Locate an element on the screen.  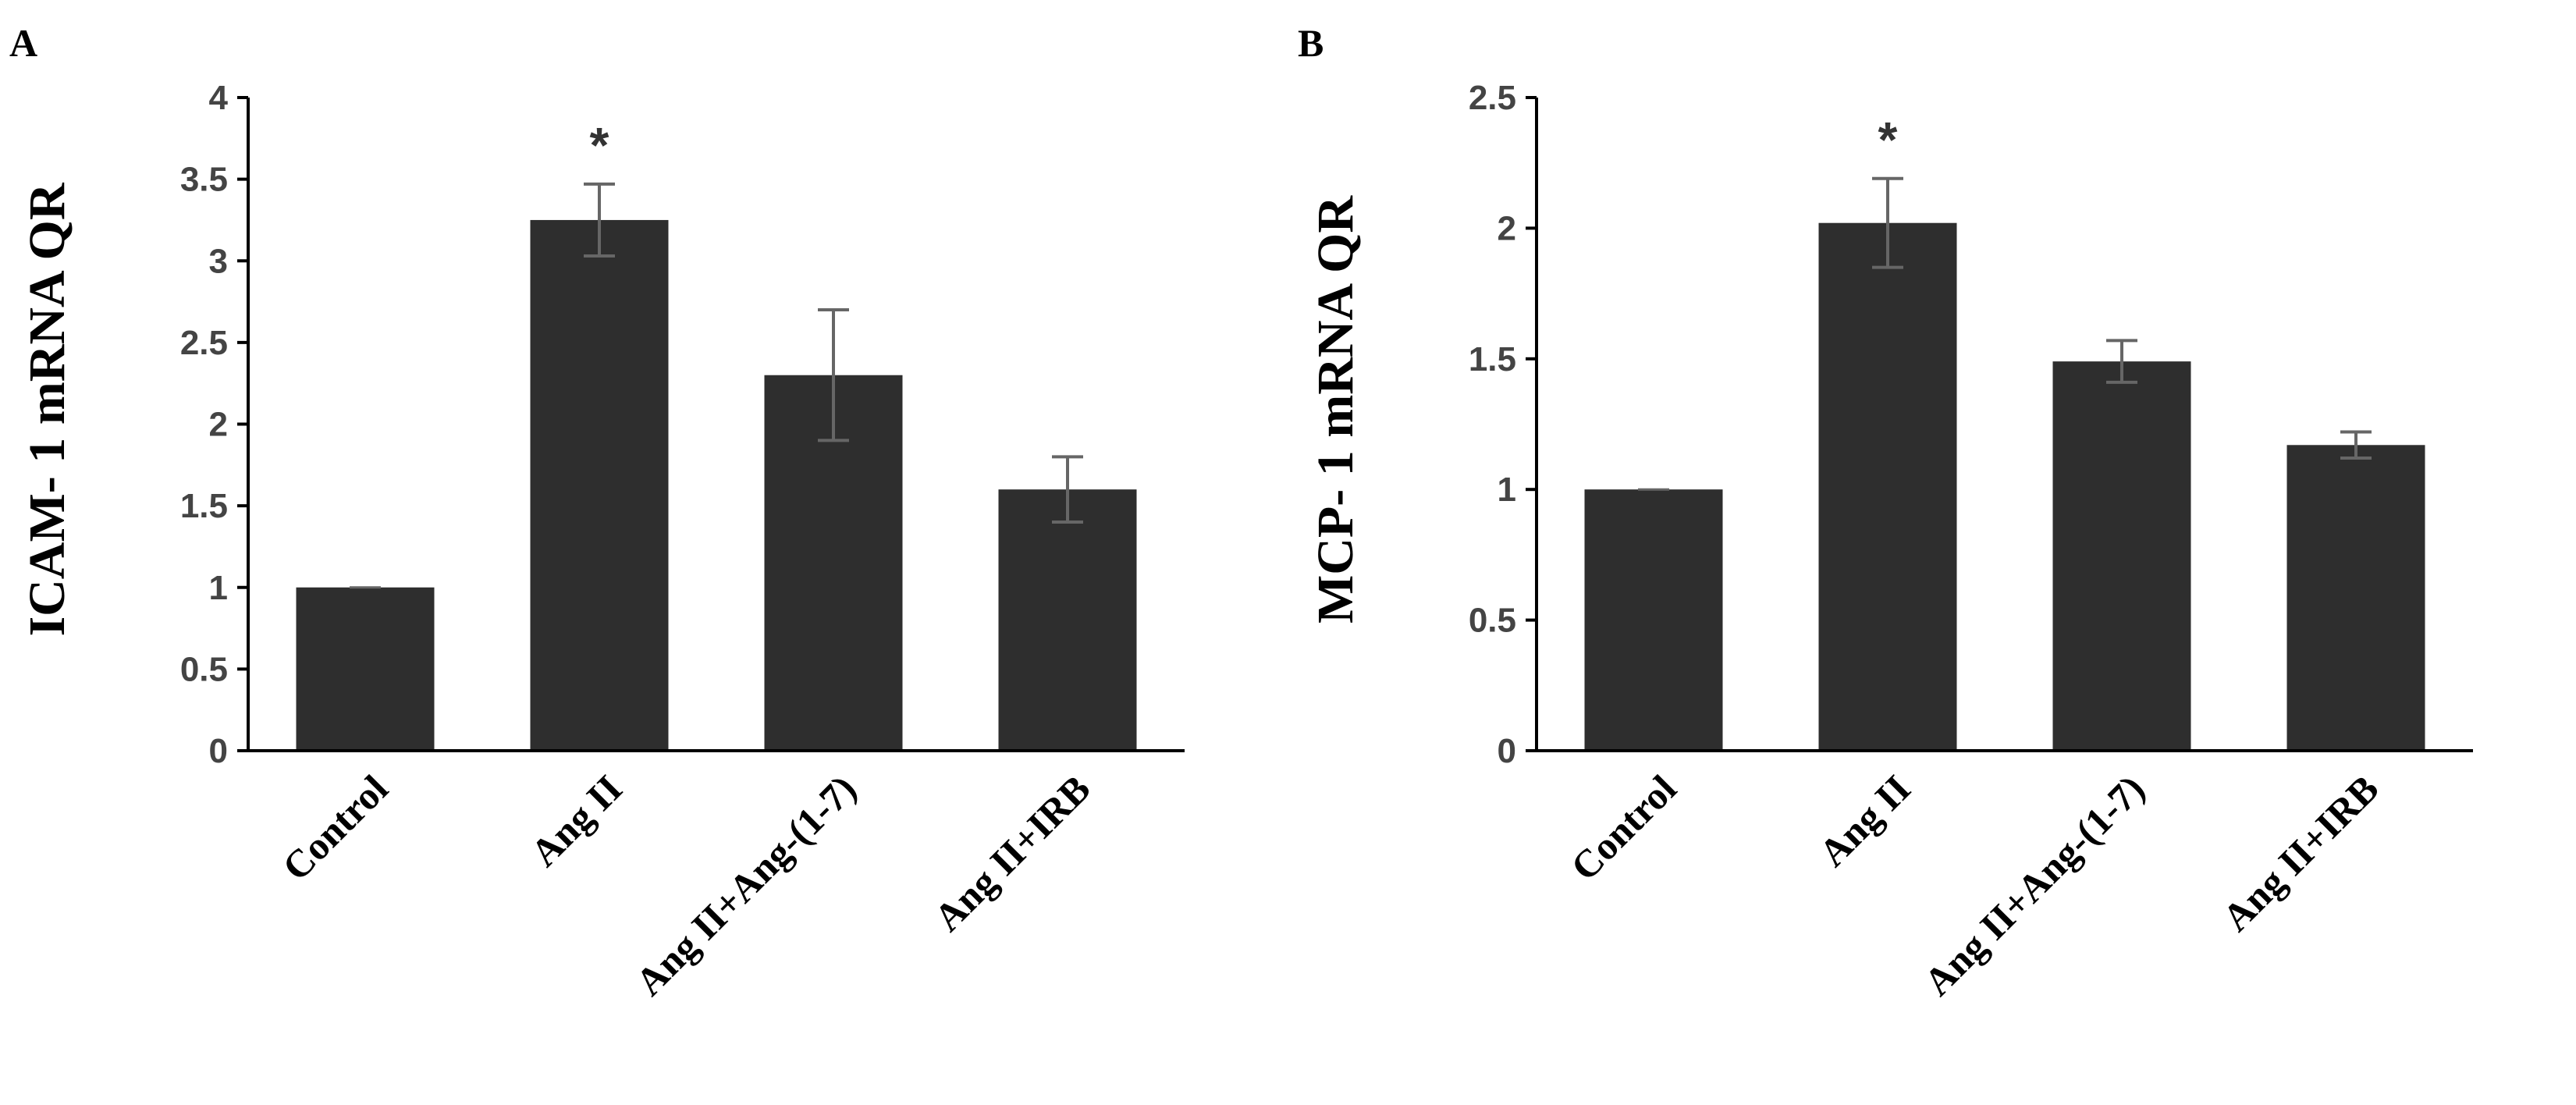
y-axis-label-a: ICAM- 1 mRNA QR is located at coordinates (47, 409).